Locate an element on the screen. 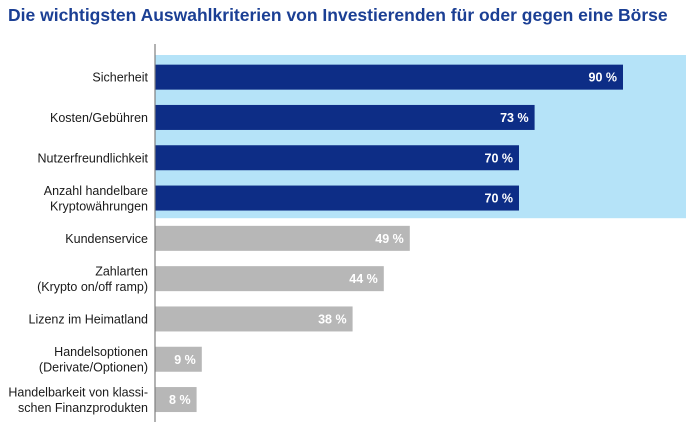  value-label-3: 70 % is located at coordinates (499, 158).